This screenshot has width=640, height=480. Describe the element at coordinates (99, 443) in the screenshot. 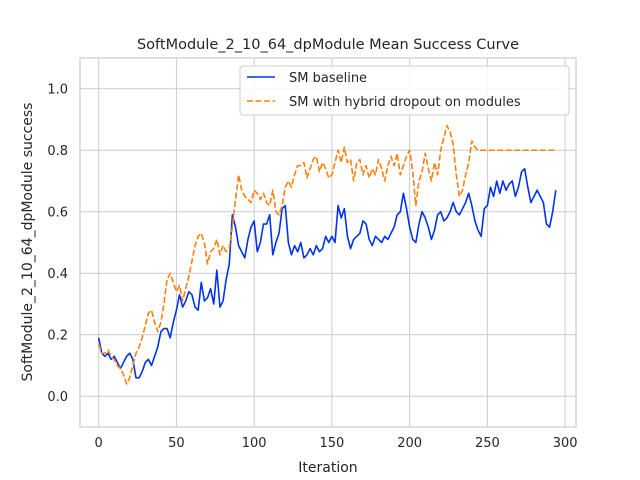

I see `x-tick-label: 0` at that location.